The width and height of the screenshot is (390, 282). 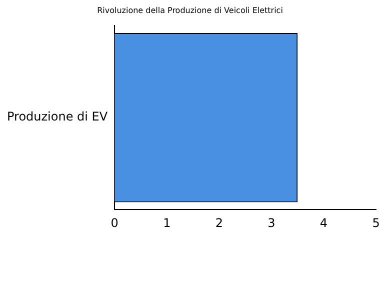 I want to click on x-tick-label: 2, so click(x=219, y=223).